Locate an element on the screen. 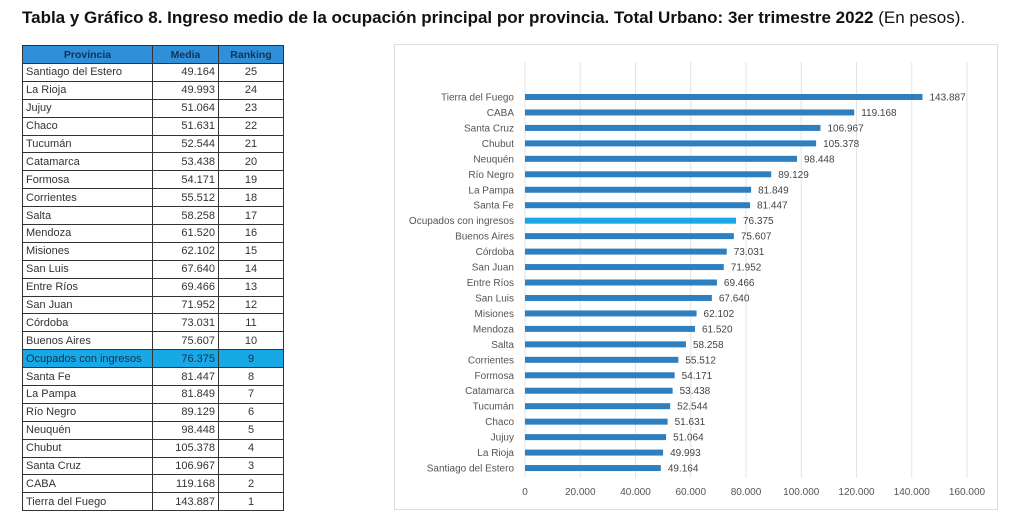 The height and width of the screenshot is (520, 1023). category-label: Santa Cruz is located at coordinates (489, 128).